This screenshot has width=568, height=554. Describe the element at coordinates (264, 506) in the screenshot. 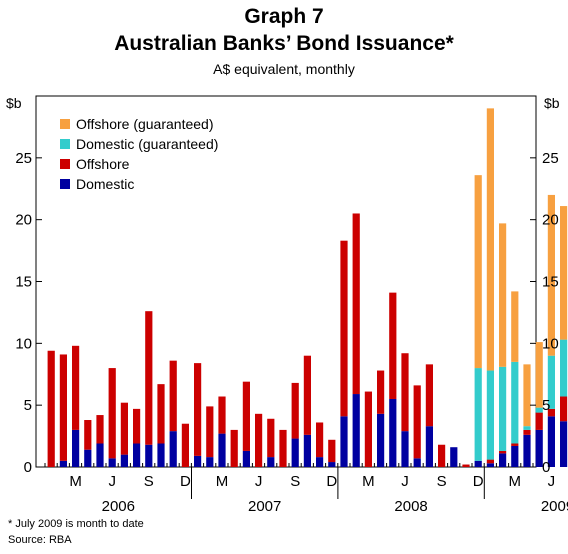

I see `x-tick-label-year: 2007` at that location.